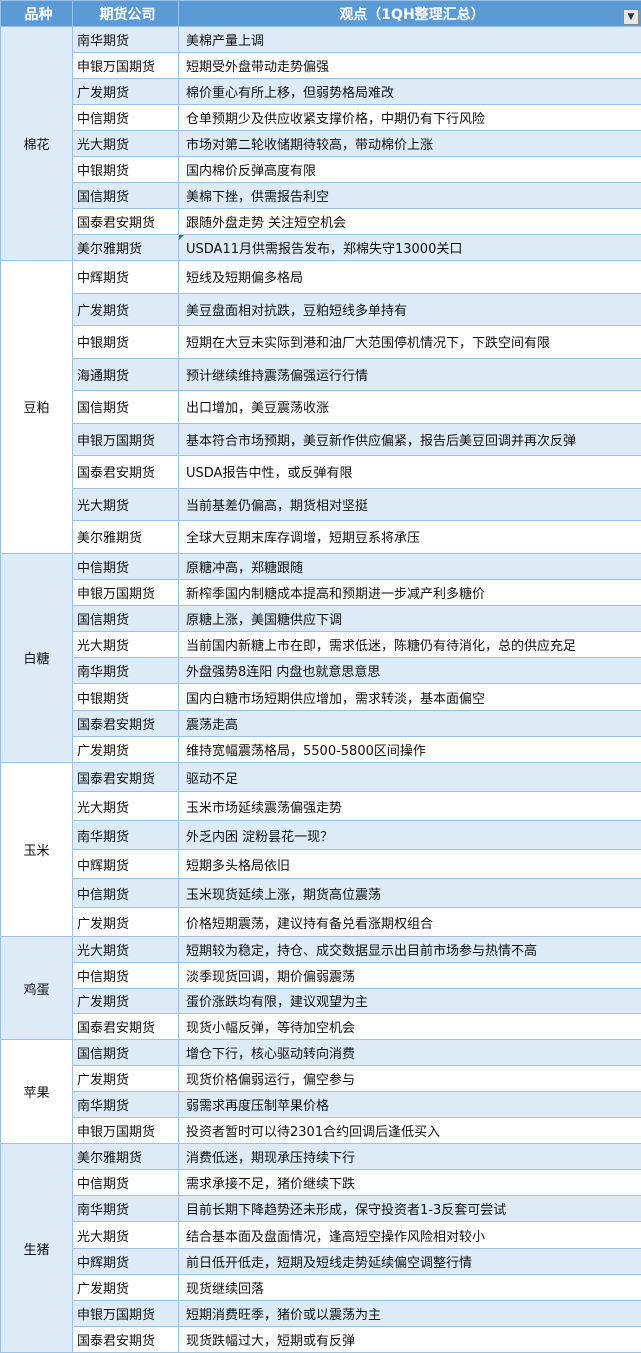 The image size is (641, 1353). I want to click on view-cell: 美豆盘面相对抗跌，豆粕短线多单持有, so click(409, 309).